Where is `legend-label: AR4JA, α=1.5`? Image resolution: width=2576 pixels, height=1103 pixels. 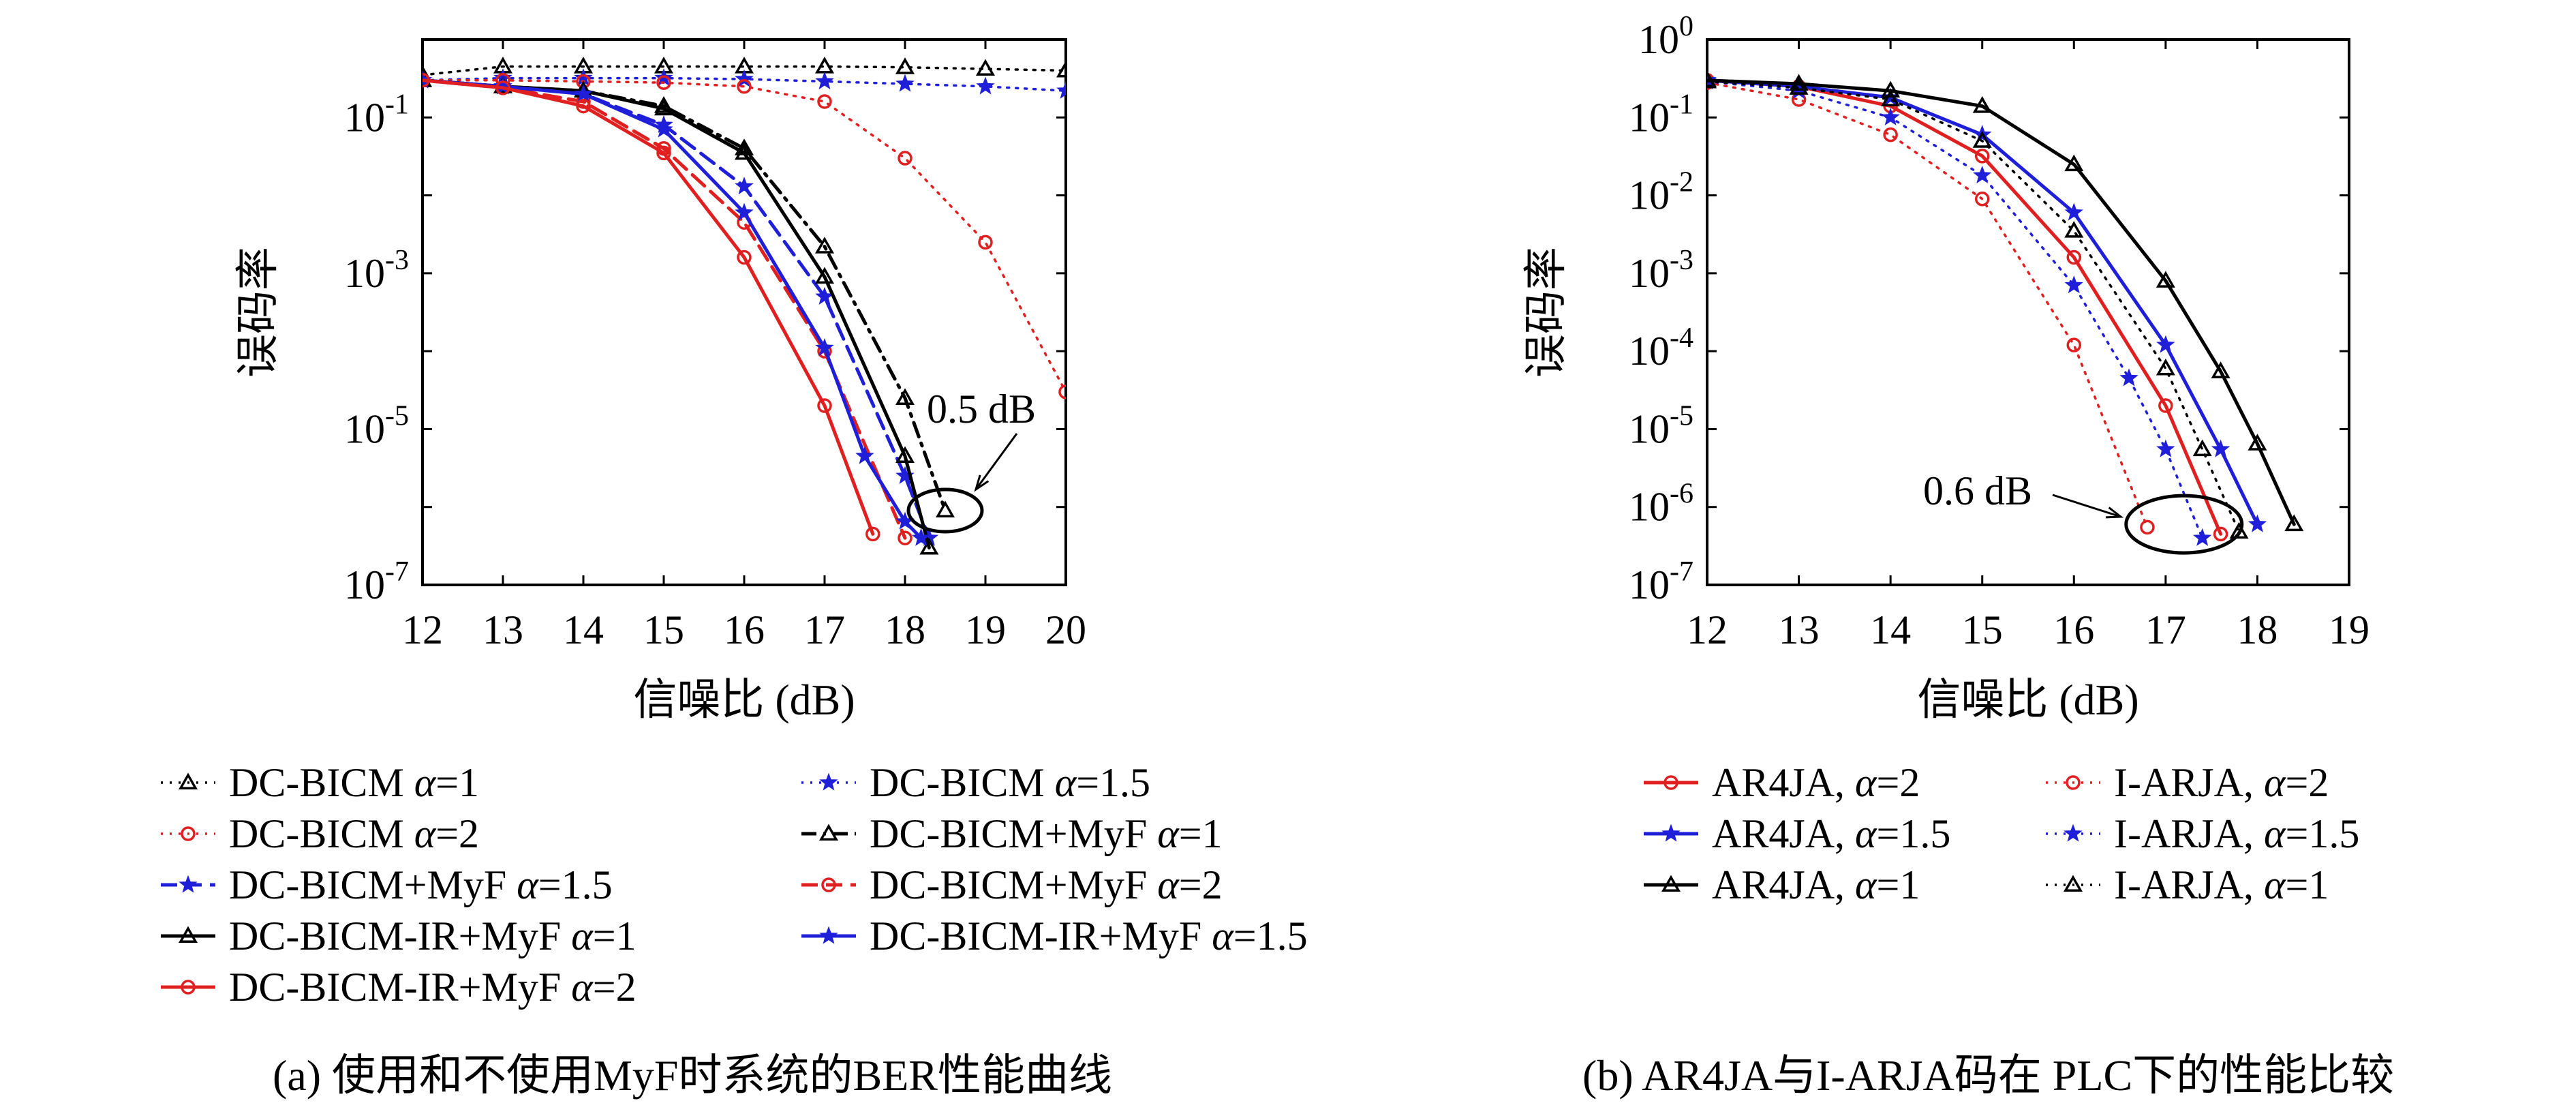
legend-label: AR4JA, α=1.5 is located at coordinates (1831, 833).